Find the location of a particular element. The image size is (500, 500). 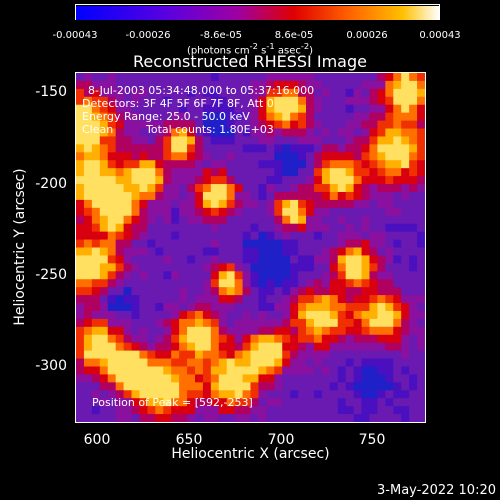

x-tick-label: 750 is located at coordinates (372, 440).